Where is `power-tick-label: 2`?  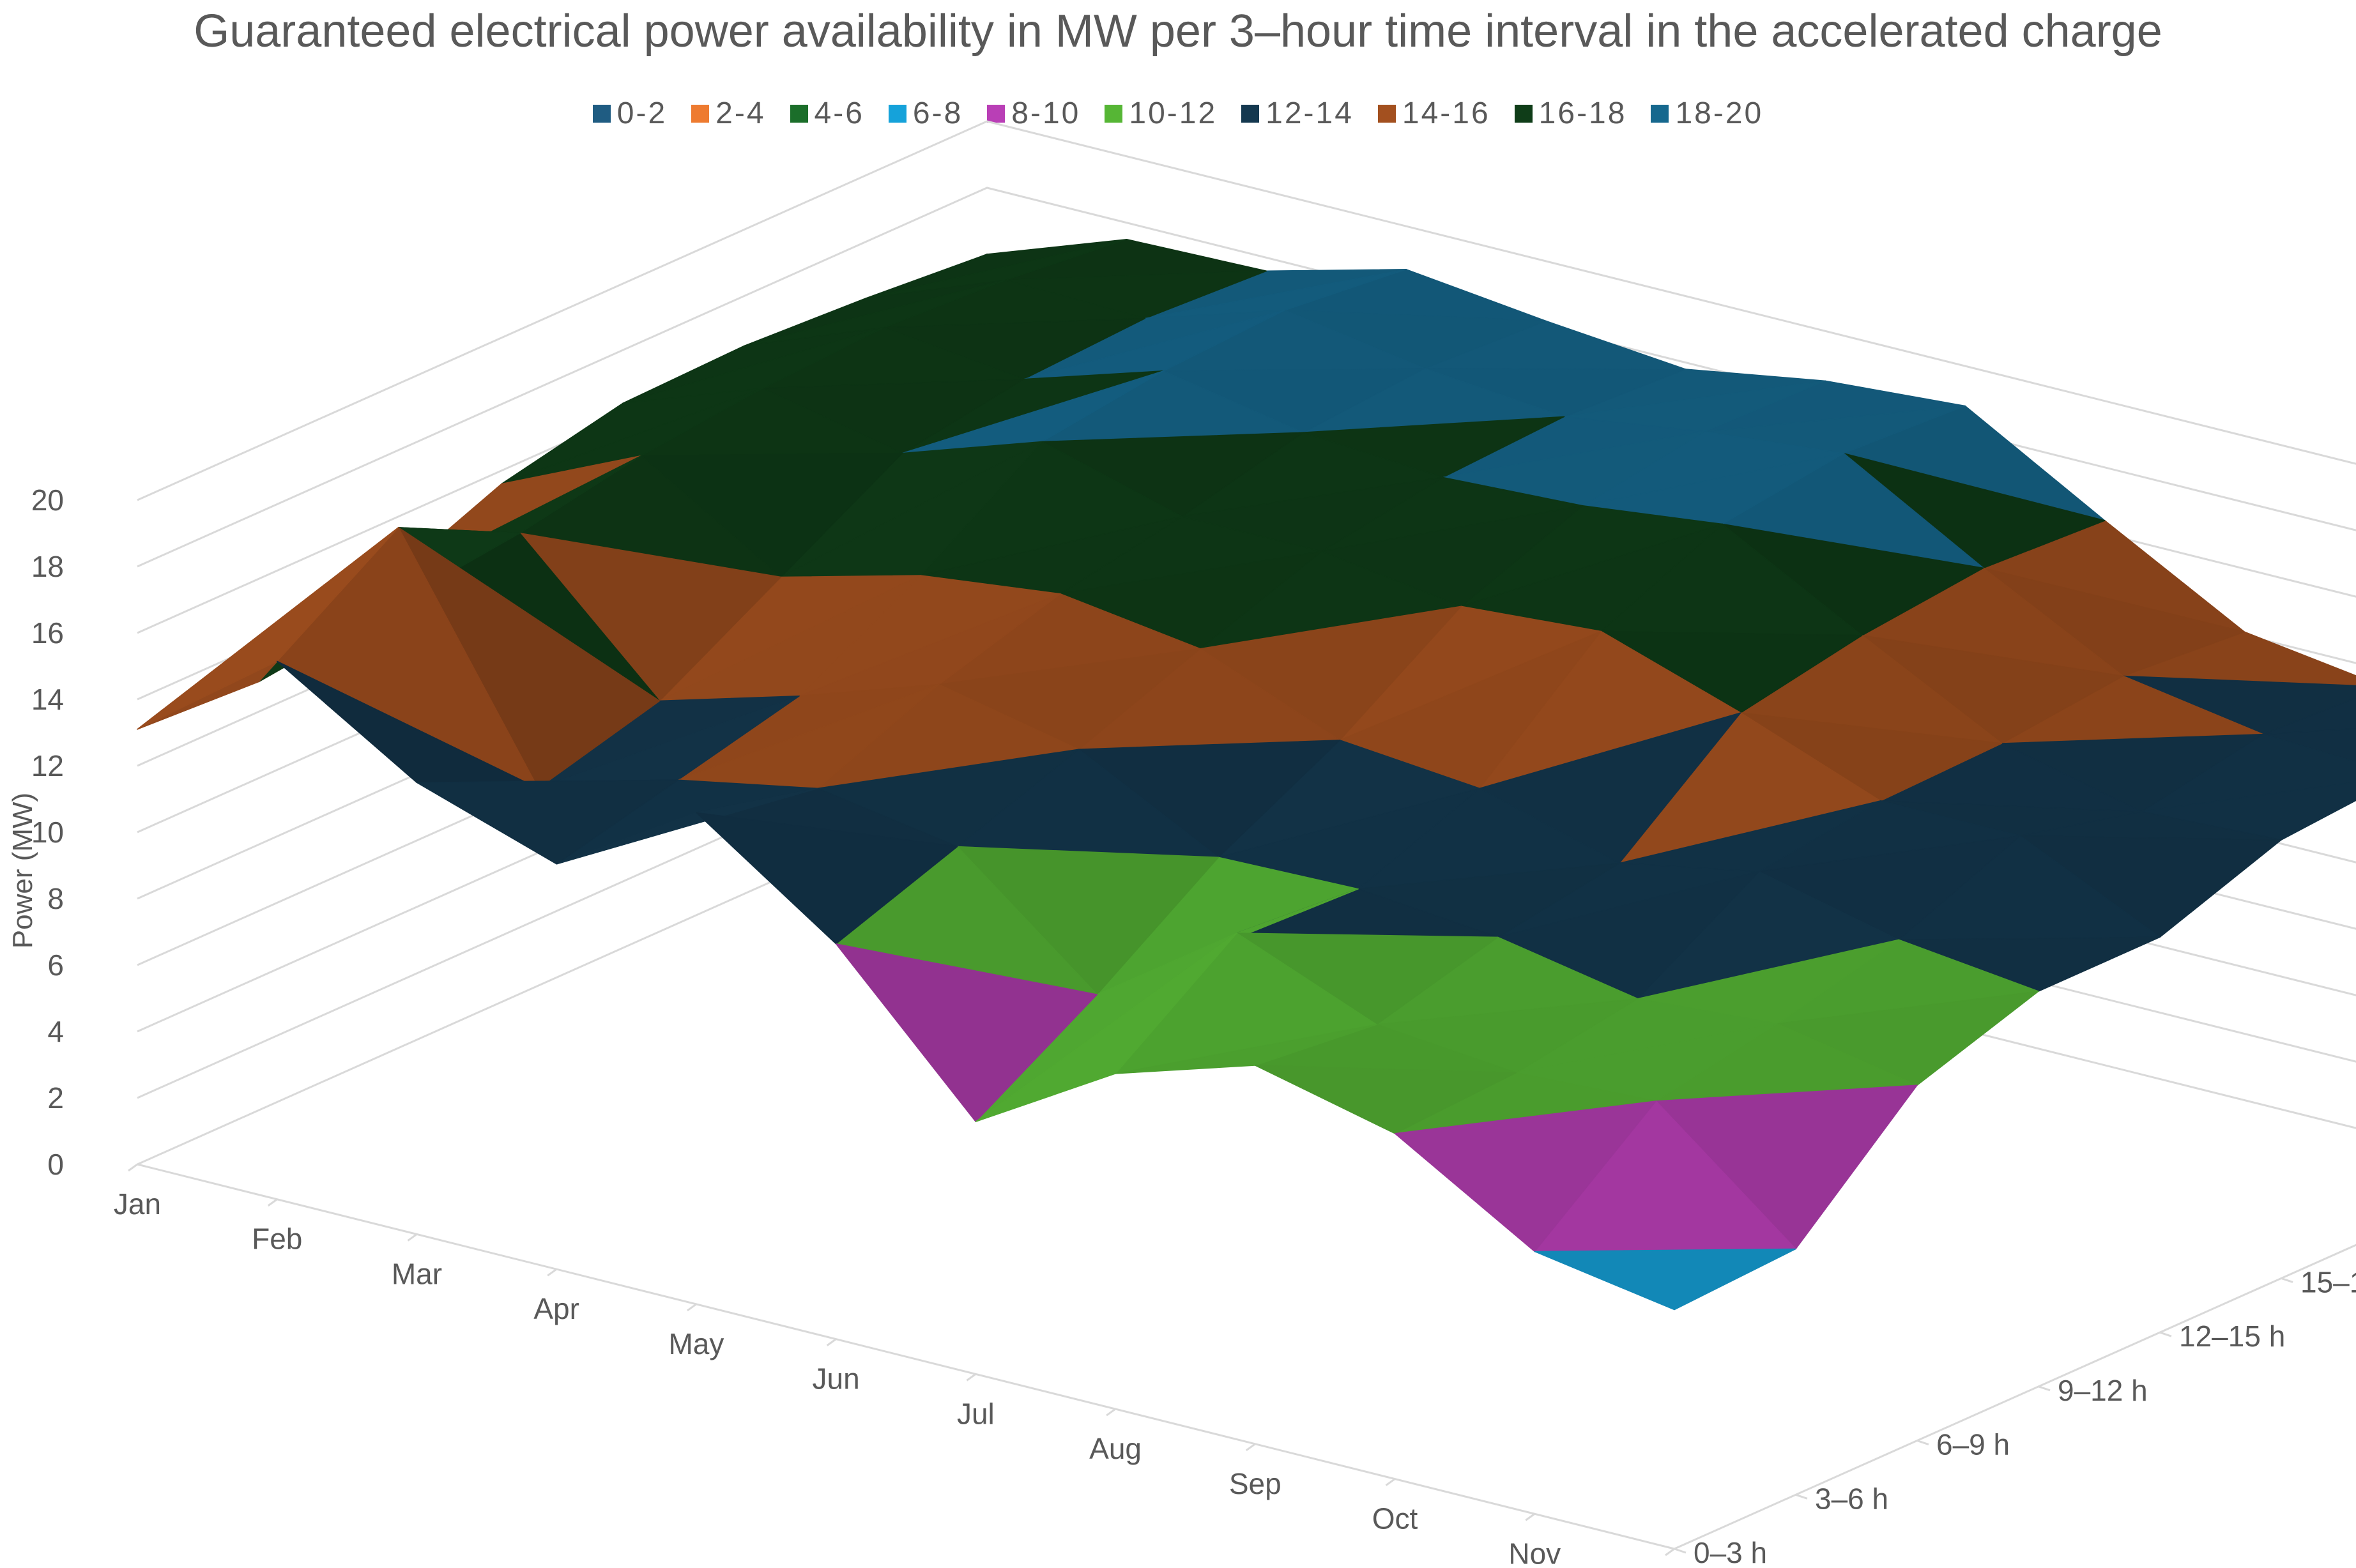
power-tick-label: 2 is located at coordinates (55, 1098).